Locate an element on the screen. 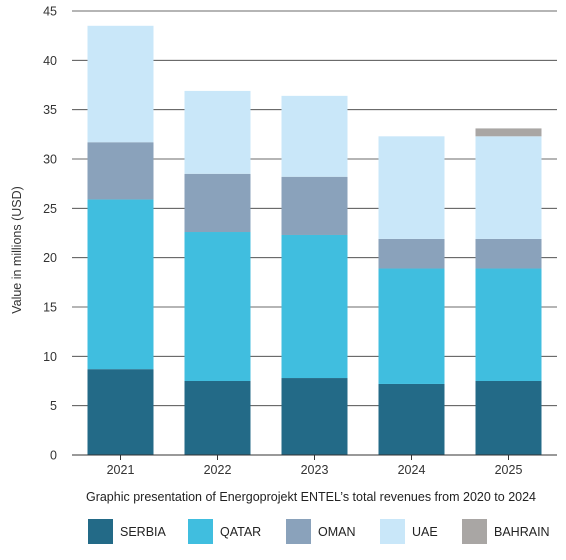 This screenshot has width=566, height=560. legend-label-qatar: QATAR is located at coordinates (240, 532).